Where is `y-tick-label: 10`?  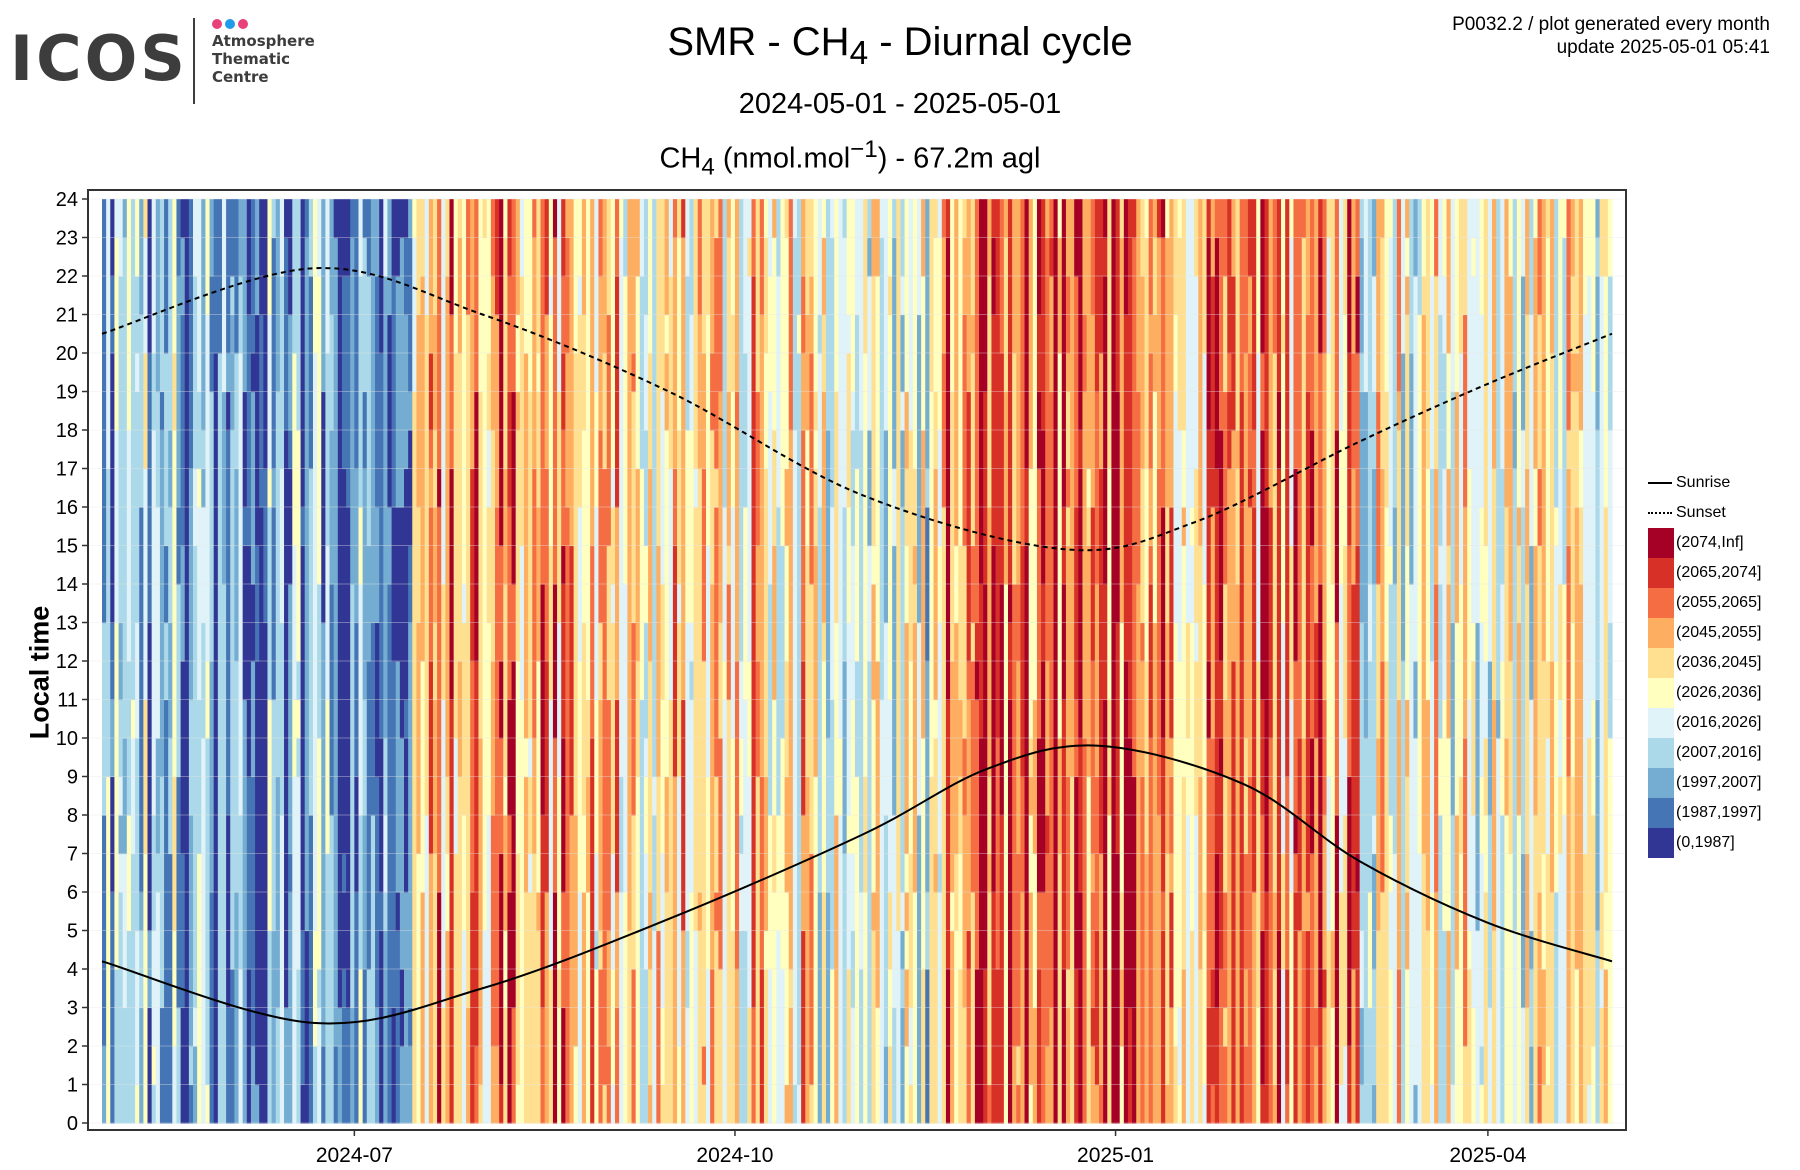 y-tick-label: 10 is located at coordinates (67, 739).